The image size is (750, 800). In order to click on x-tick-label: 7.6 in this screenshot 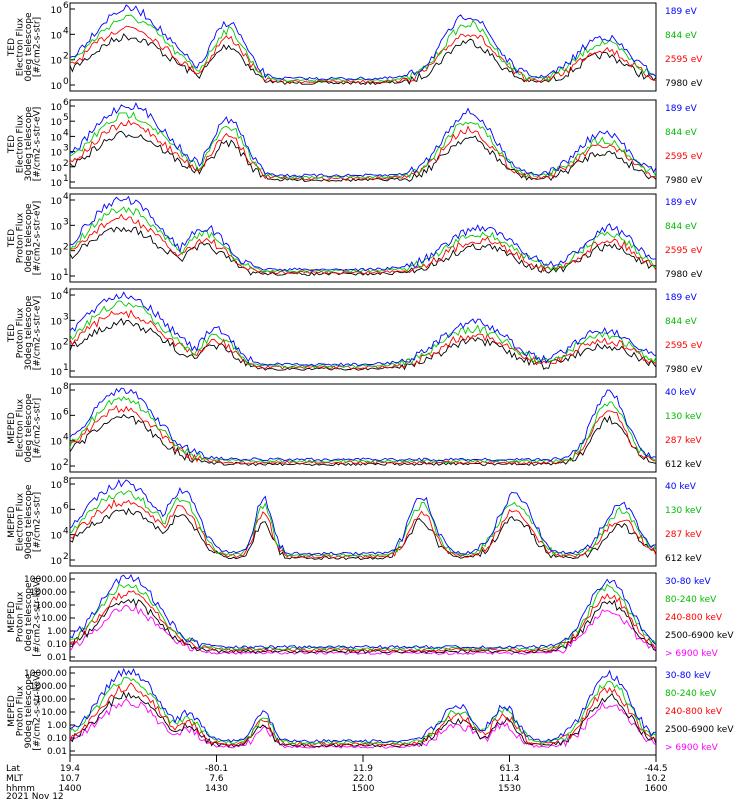, I will do `click(216, 779)`.